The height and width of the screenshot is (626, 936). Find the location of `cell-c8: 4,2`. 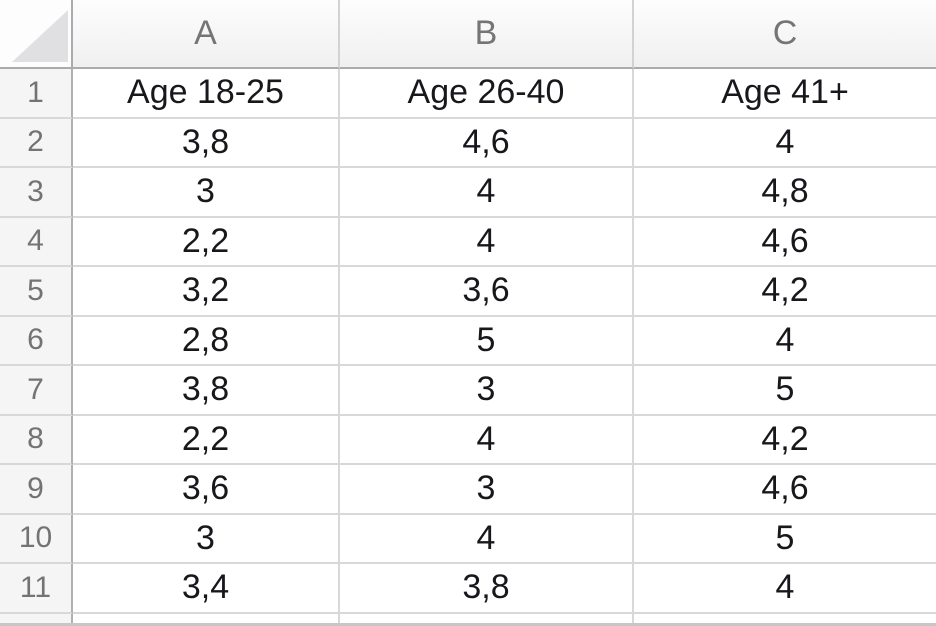

cell-c8: 4,2 is located at coordinates (785, 440).